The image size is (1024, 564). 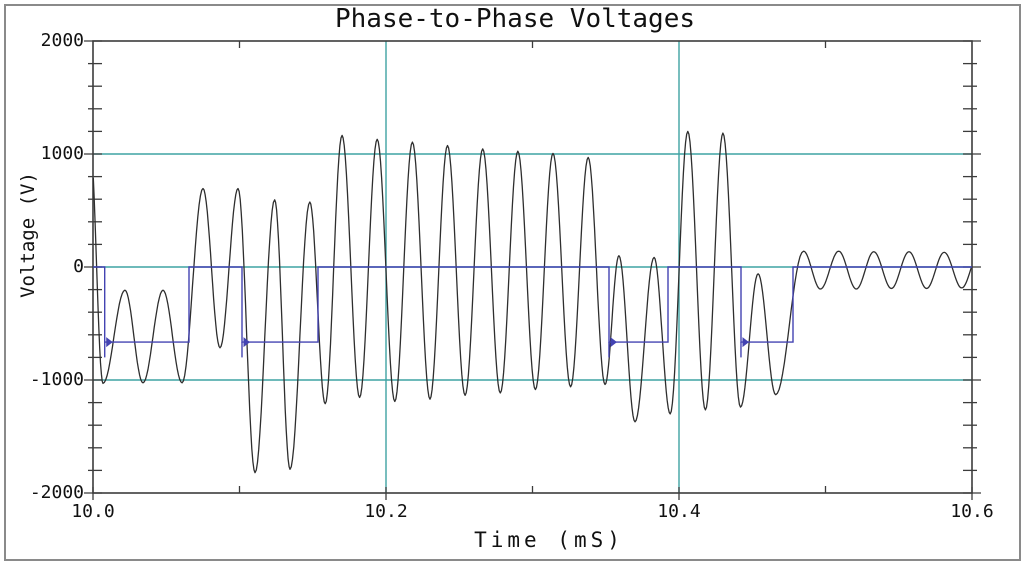 What do you see at coordinates (549, 540) in the screenshot?
I see `x-axis-title: Time (mS)` at bounding box center [549, 540].